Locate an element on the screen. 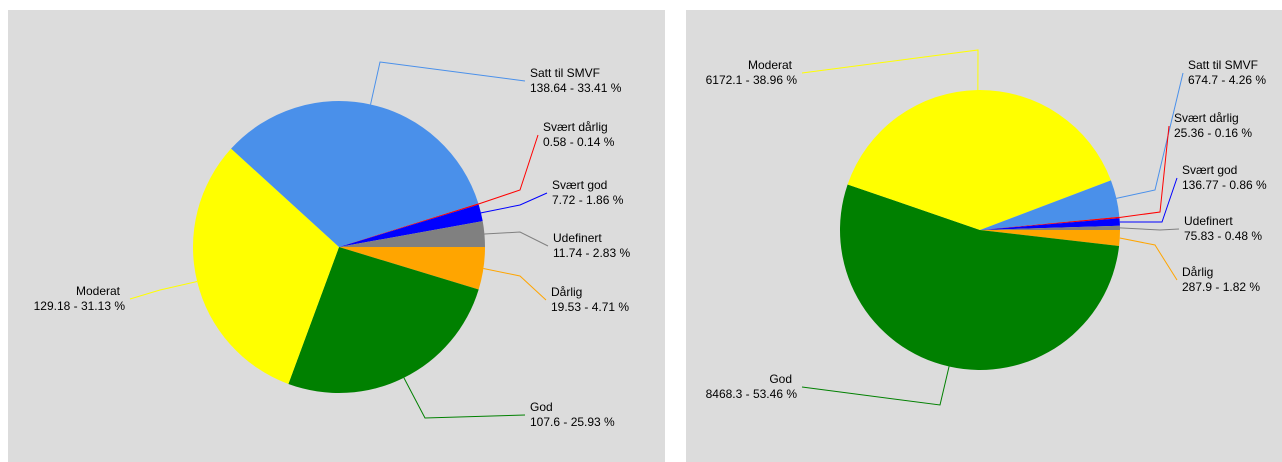 The width and height of the screenshot is (1282, 462). value-label: 136.77 - 0.86 % is located at coordinates (1224, 185).